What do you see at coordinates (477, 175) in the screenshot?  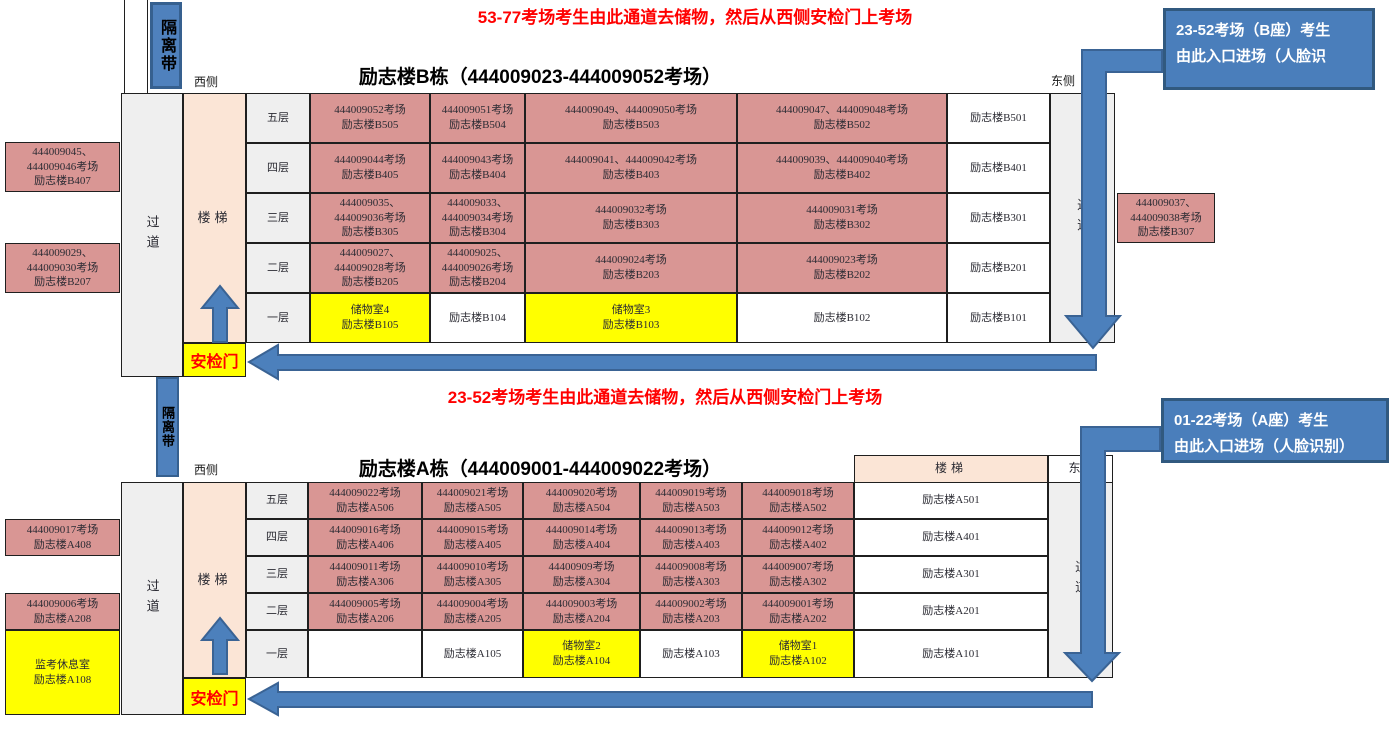 I see `cell-line: 励志楼B404` at bounding box center [477, 175].